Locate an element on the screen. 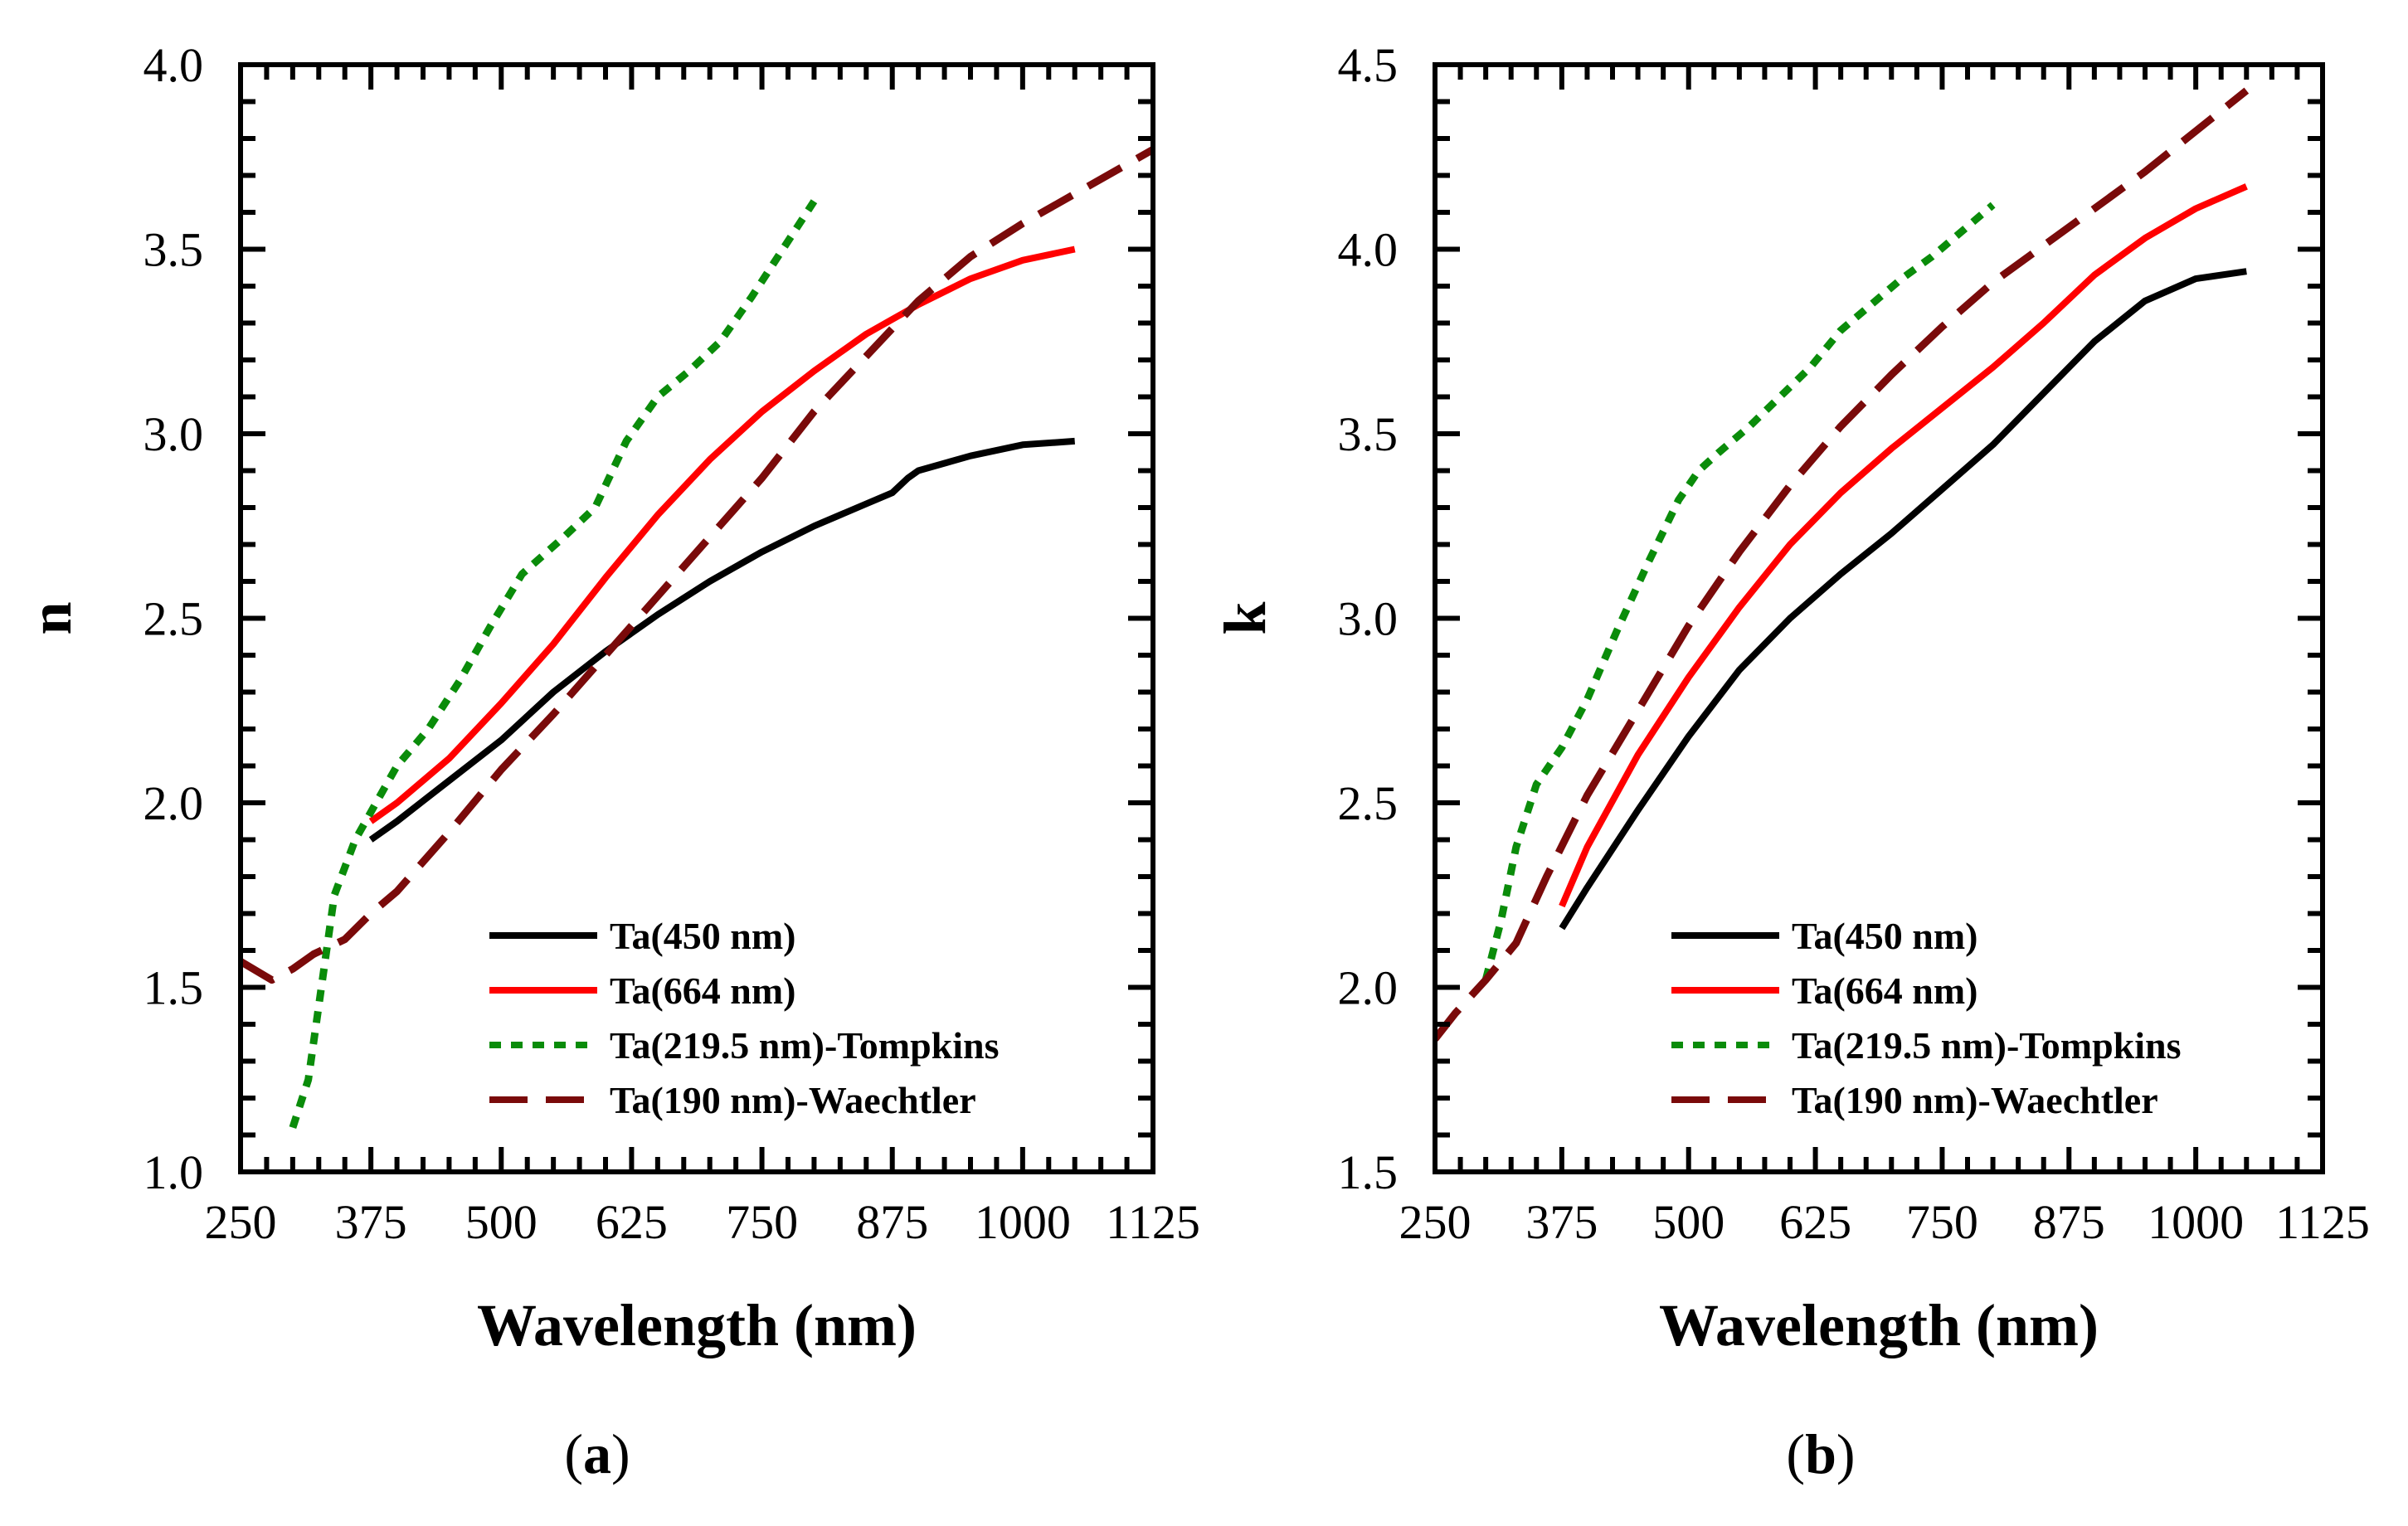  panel-a-caption: (a) is located at coordinates (597, 1453).